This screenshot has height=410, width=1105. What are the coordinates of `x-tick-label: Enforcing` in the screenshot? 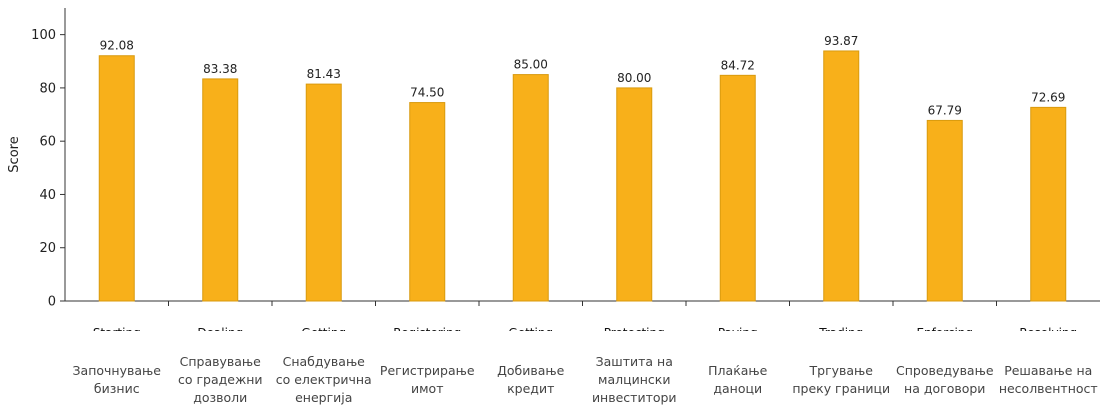 It's located at (944, 333).